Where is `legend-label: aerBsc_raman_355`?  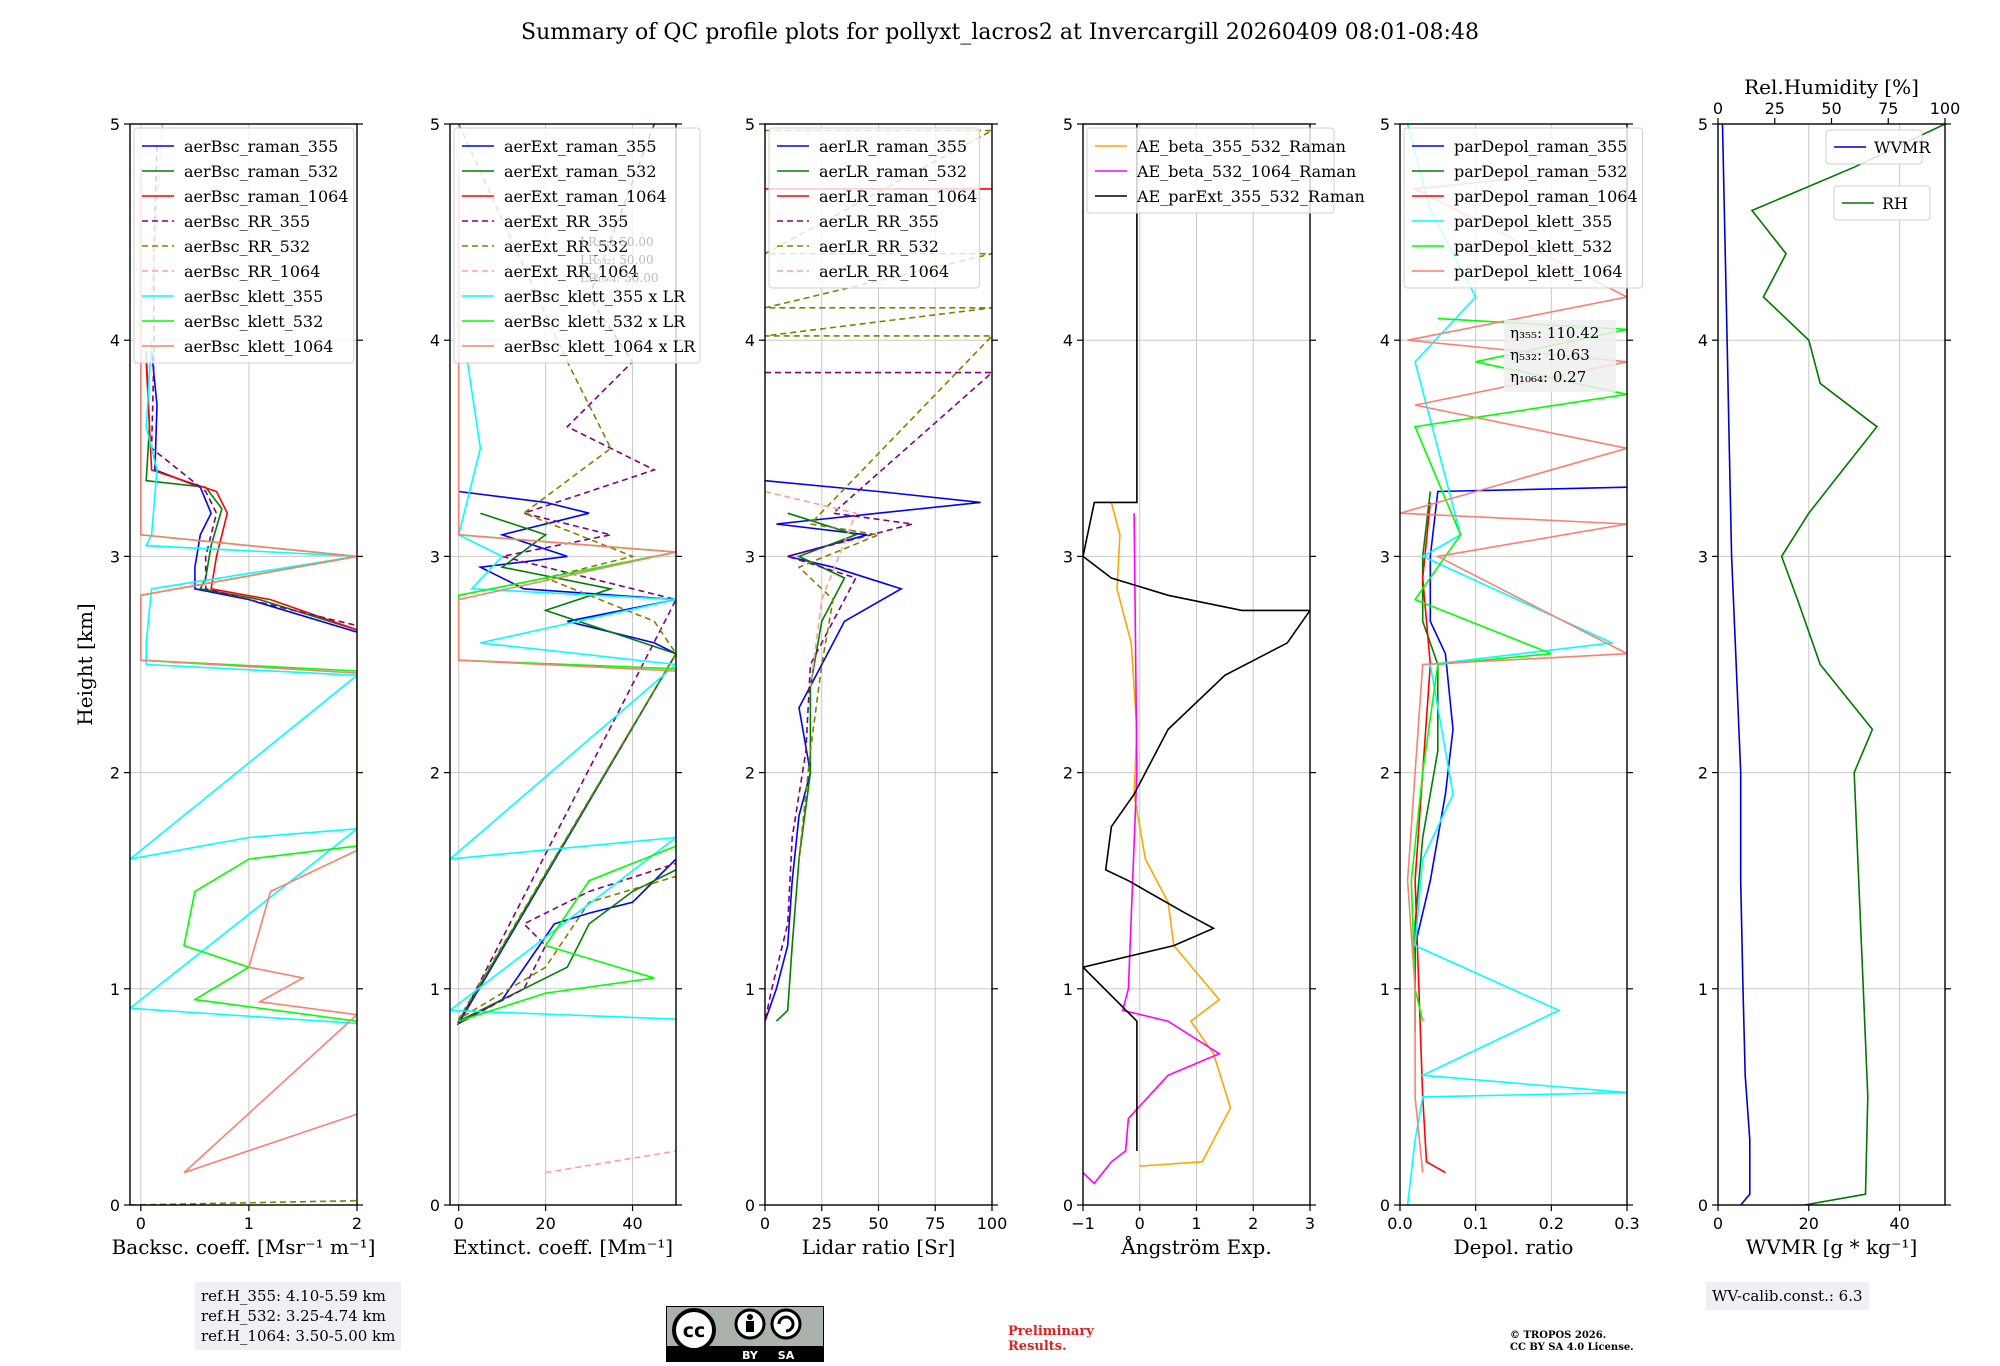 legend-label: aerBsc_raman_355 is located at coordinates (261, 146).